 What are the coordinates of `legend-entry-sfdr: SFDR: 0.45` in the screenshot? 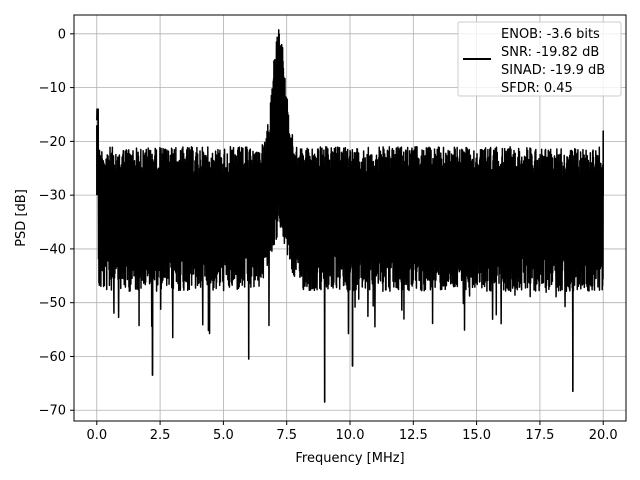 It's located at (537, 88).